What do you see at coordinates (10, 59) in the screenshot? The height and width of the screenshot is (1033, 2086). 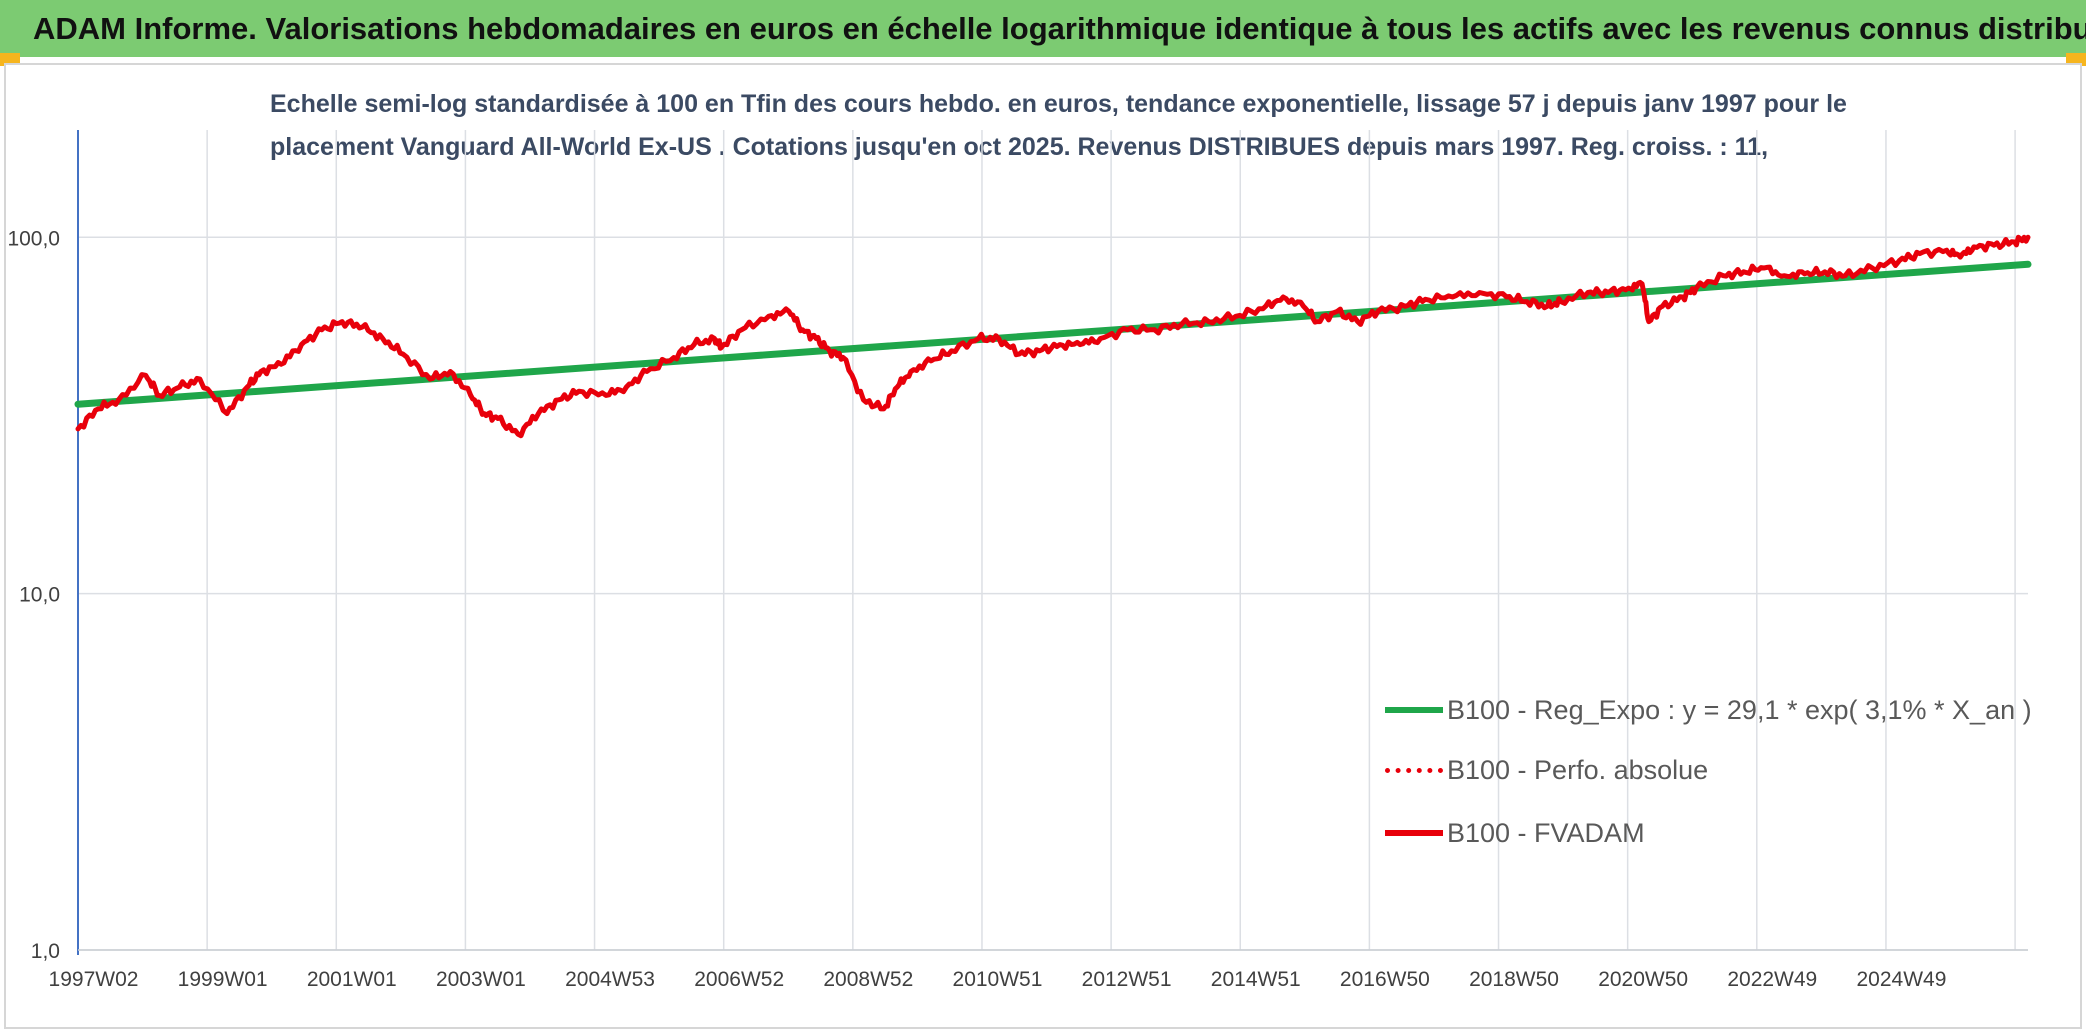 I see `corner-marker-left` at bounding box center [10, 59].